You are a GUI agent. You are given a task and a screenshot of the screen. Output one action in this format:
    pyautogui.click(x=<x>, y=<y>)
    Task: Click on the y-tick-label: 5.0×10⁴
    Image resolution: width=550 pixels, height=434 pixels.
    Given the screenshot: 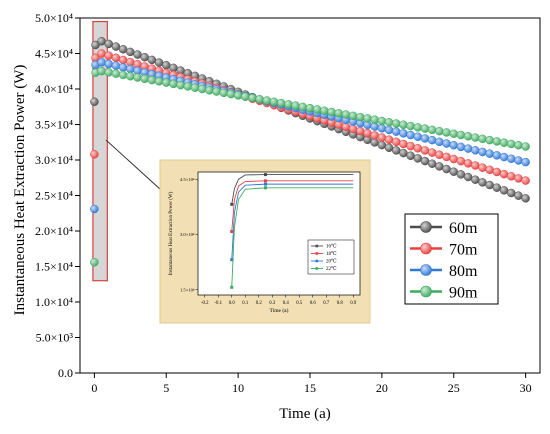 What is the action you would take?
    pyautogui.click(x=54, y=18)
    